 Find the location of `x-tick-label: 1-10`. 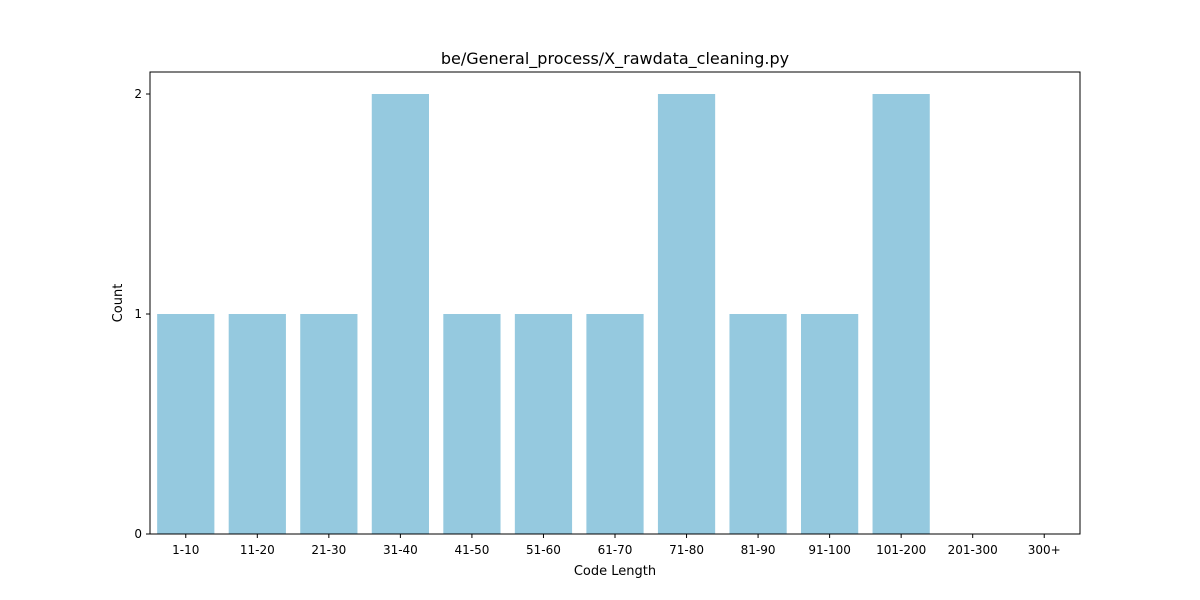

x-tick-label: 1-10 is located at coordinates (185, 550).